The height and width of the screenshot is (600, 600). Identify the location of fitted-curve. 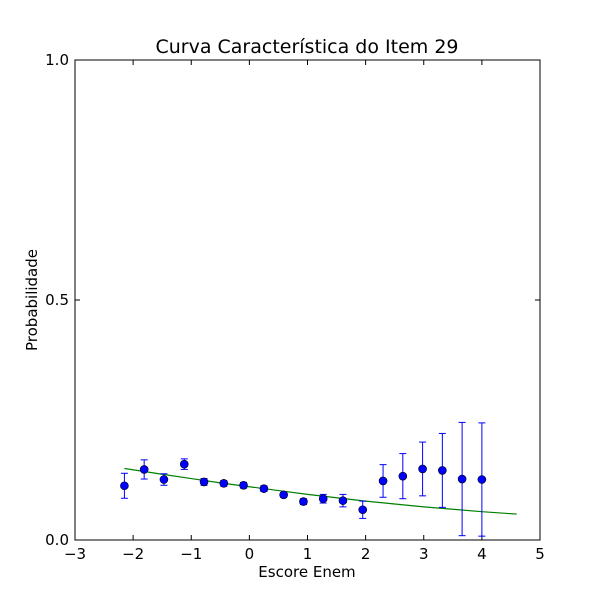
(320, 491).